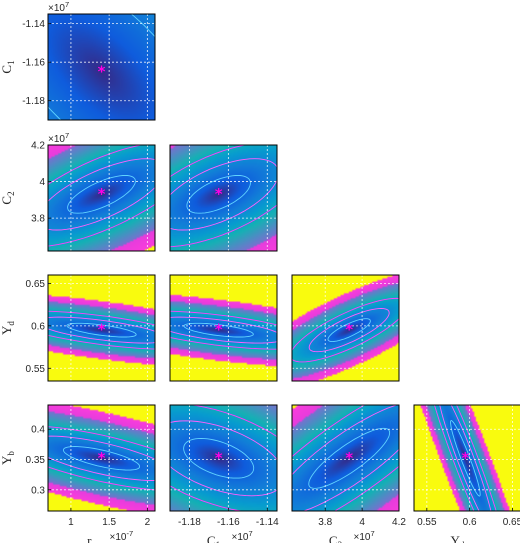 This screenshot has width=520, height=543. What do you see at coordinates (91, 538) in the screenshot?
I see `x-axis-label-rg: rg` at bounding box center [91, 538].